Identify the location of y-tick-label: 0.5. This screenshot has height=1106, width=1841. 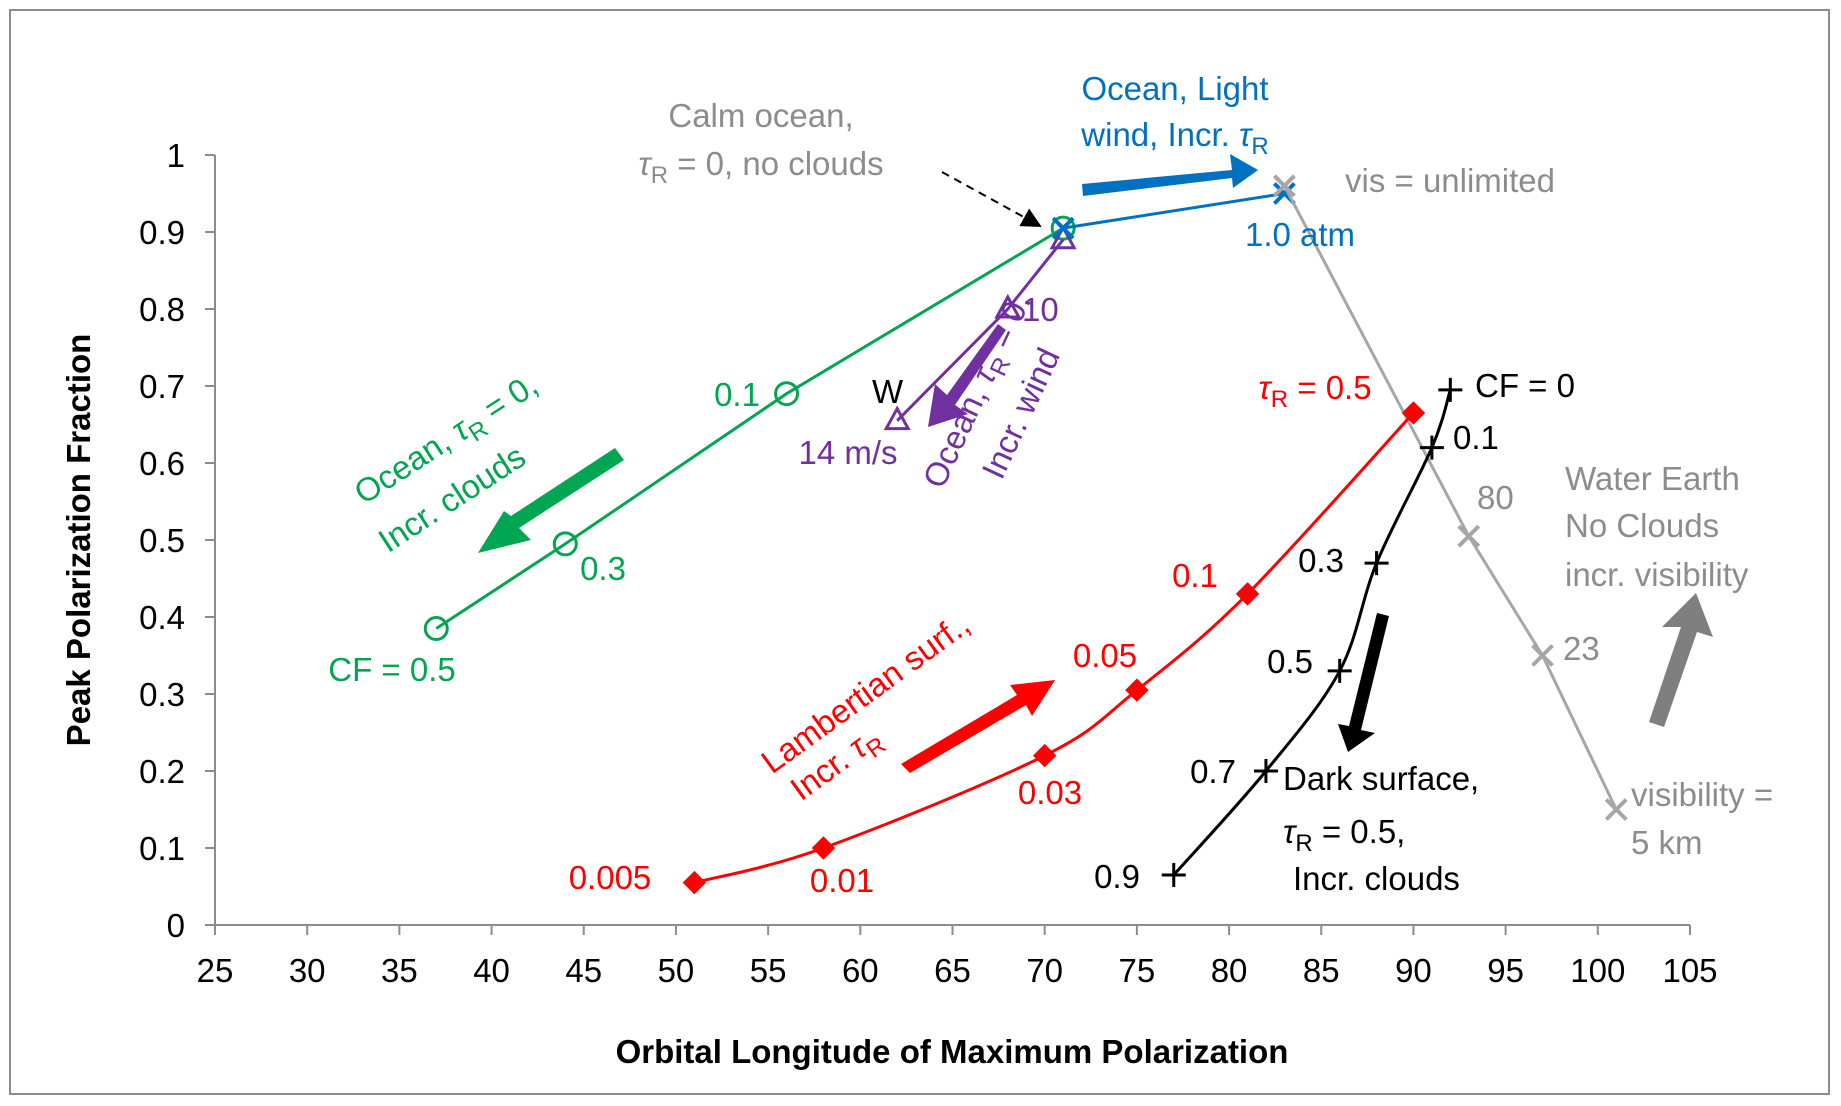
(162, 540).